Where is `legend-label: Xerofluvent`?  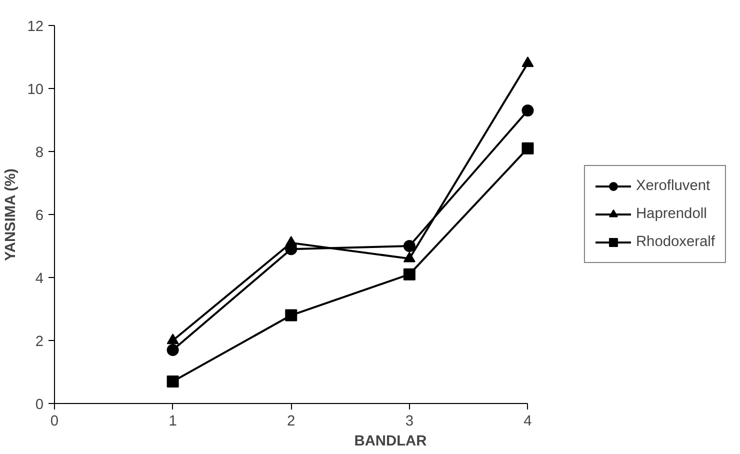
legend-label: Xerofluvent is located at coordinates (673, 186).